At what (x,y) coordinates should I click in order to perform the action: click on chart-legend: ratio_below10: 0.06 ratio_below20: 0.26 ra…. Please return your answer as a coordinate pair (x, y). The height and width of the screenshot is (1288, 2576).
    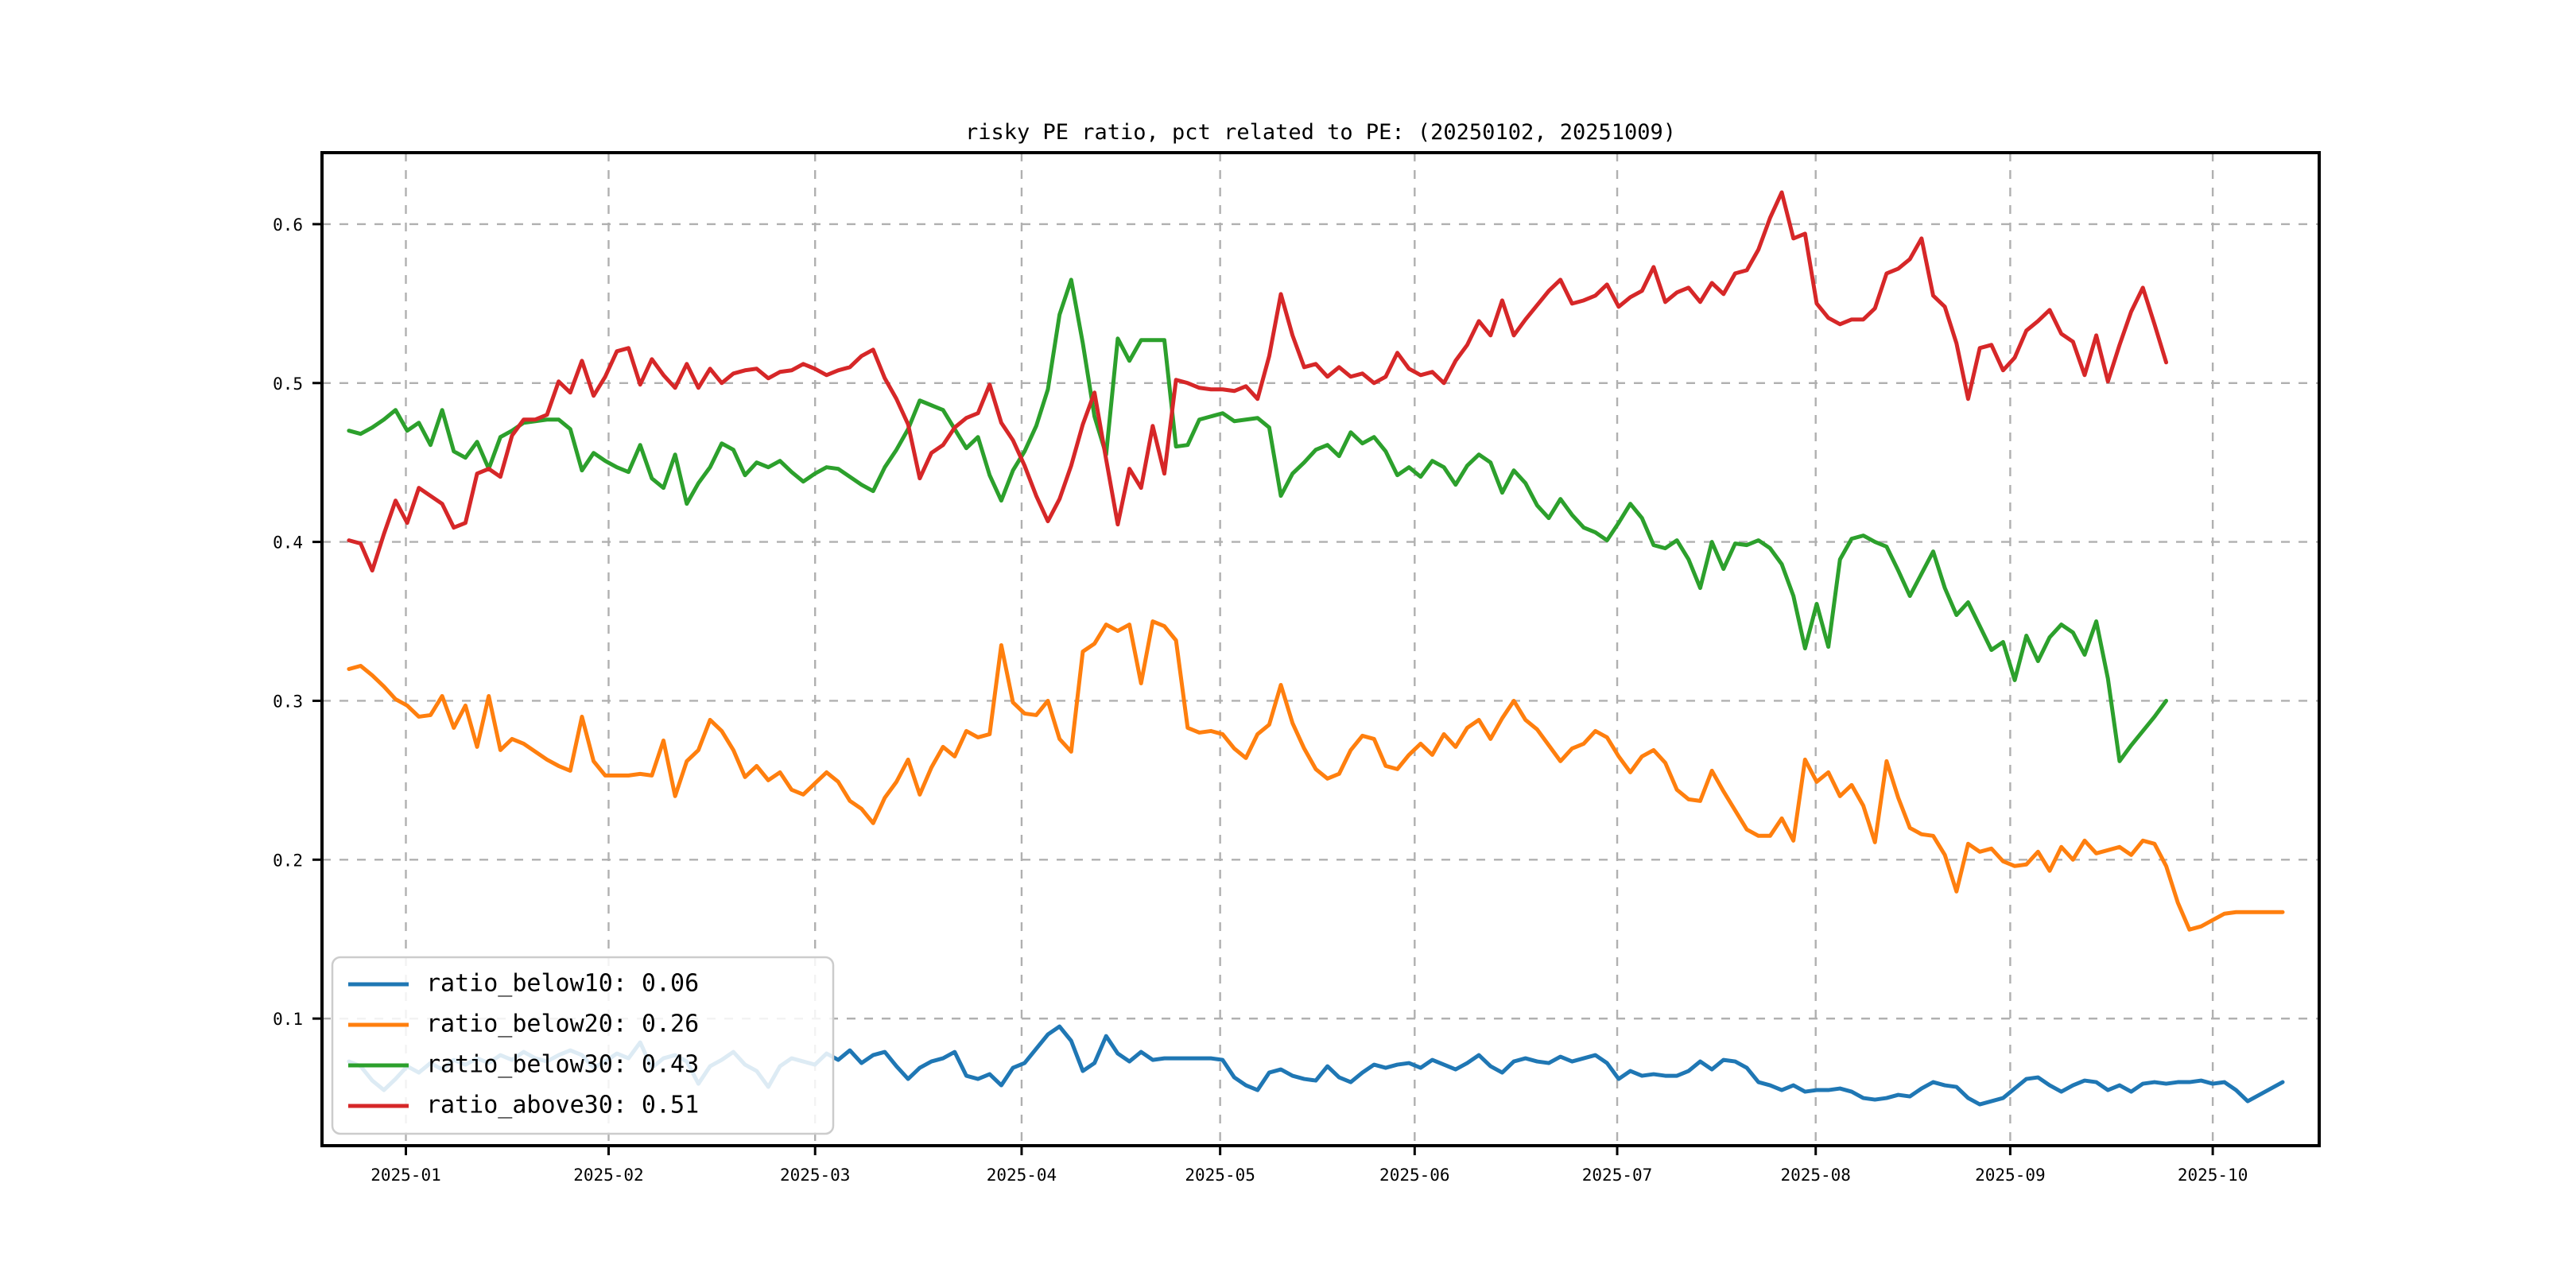
    Looking at the image, I should click on (583, 1045).